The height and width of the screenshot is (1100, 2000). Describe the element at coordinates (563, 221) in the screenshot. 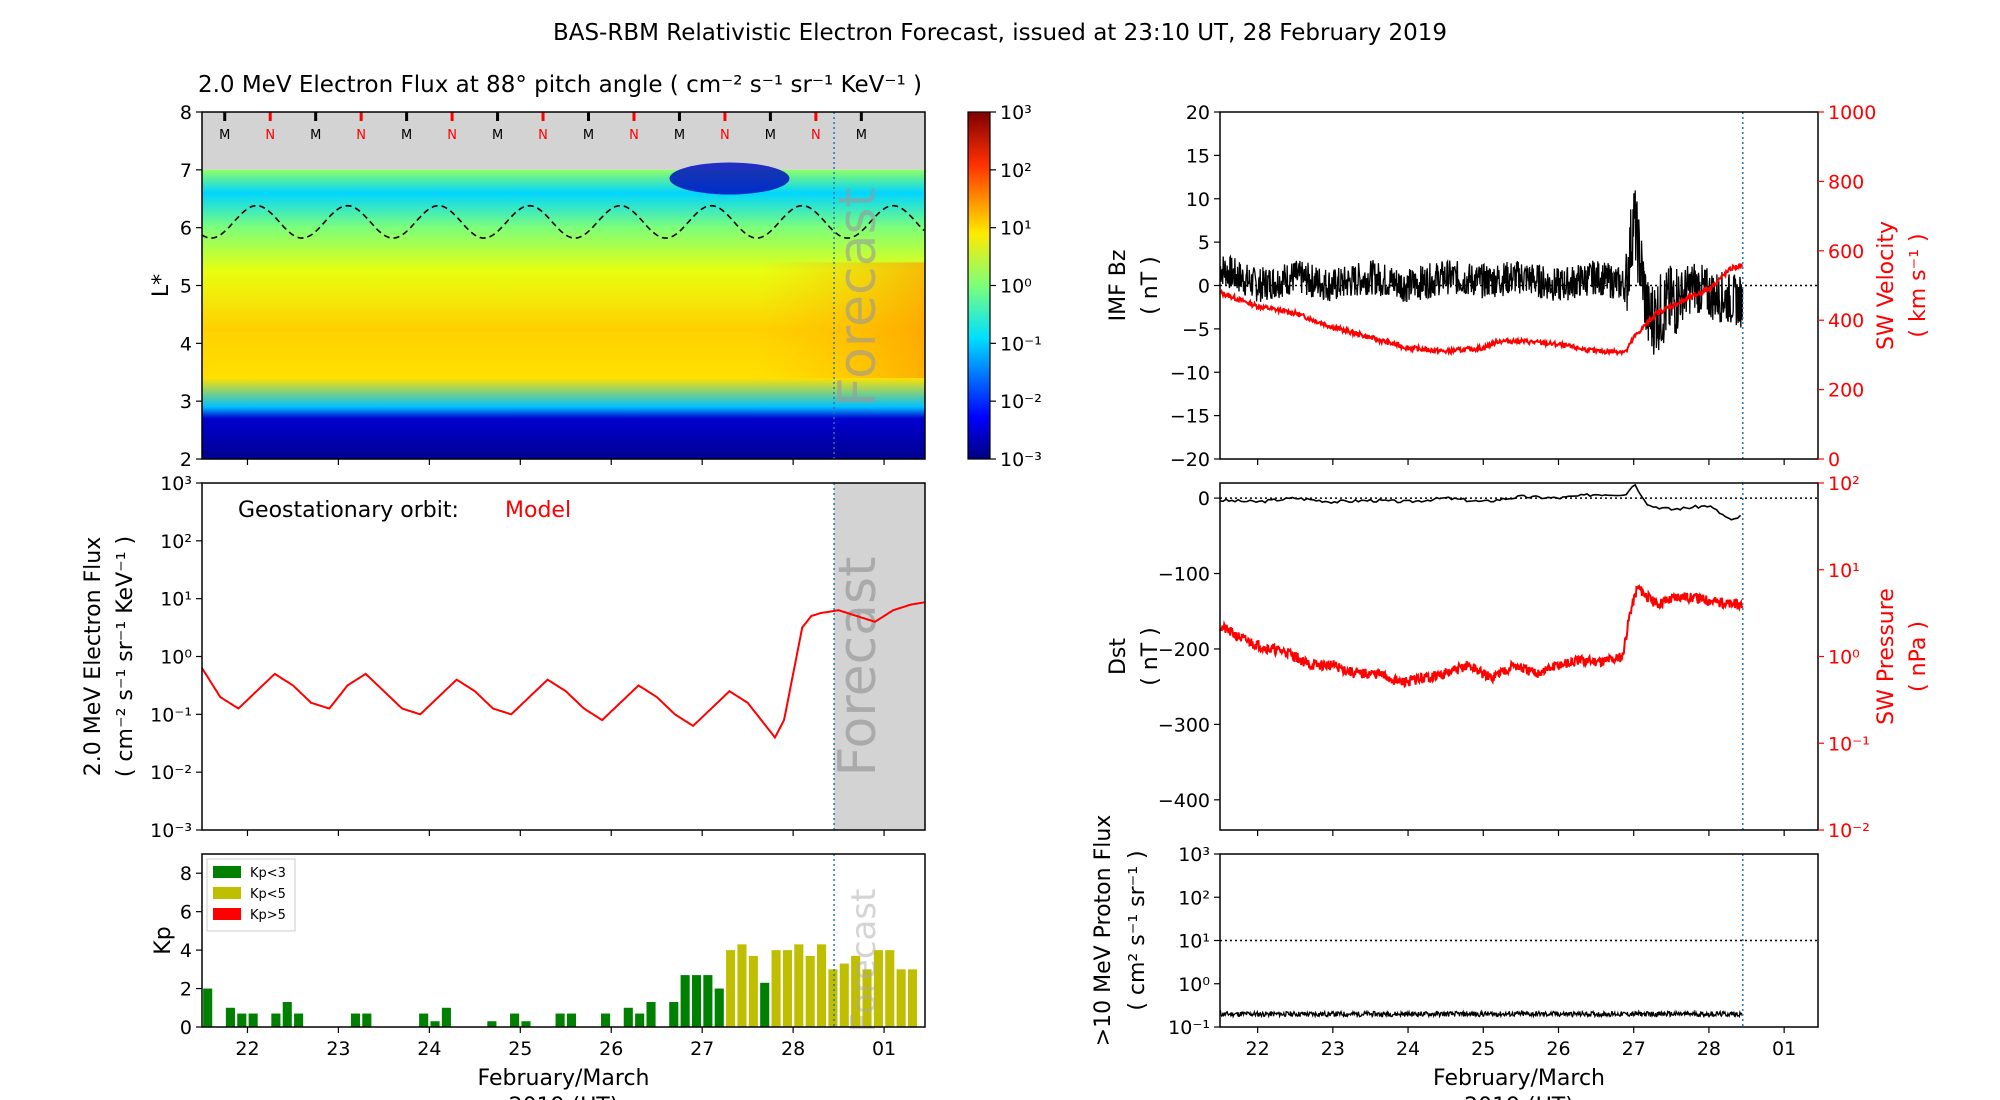

I see `geo-lstar-curve` at that location.